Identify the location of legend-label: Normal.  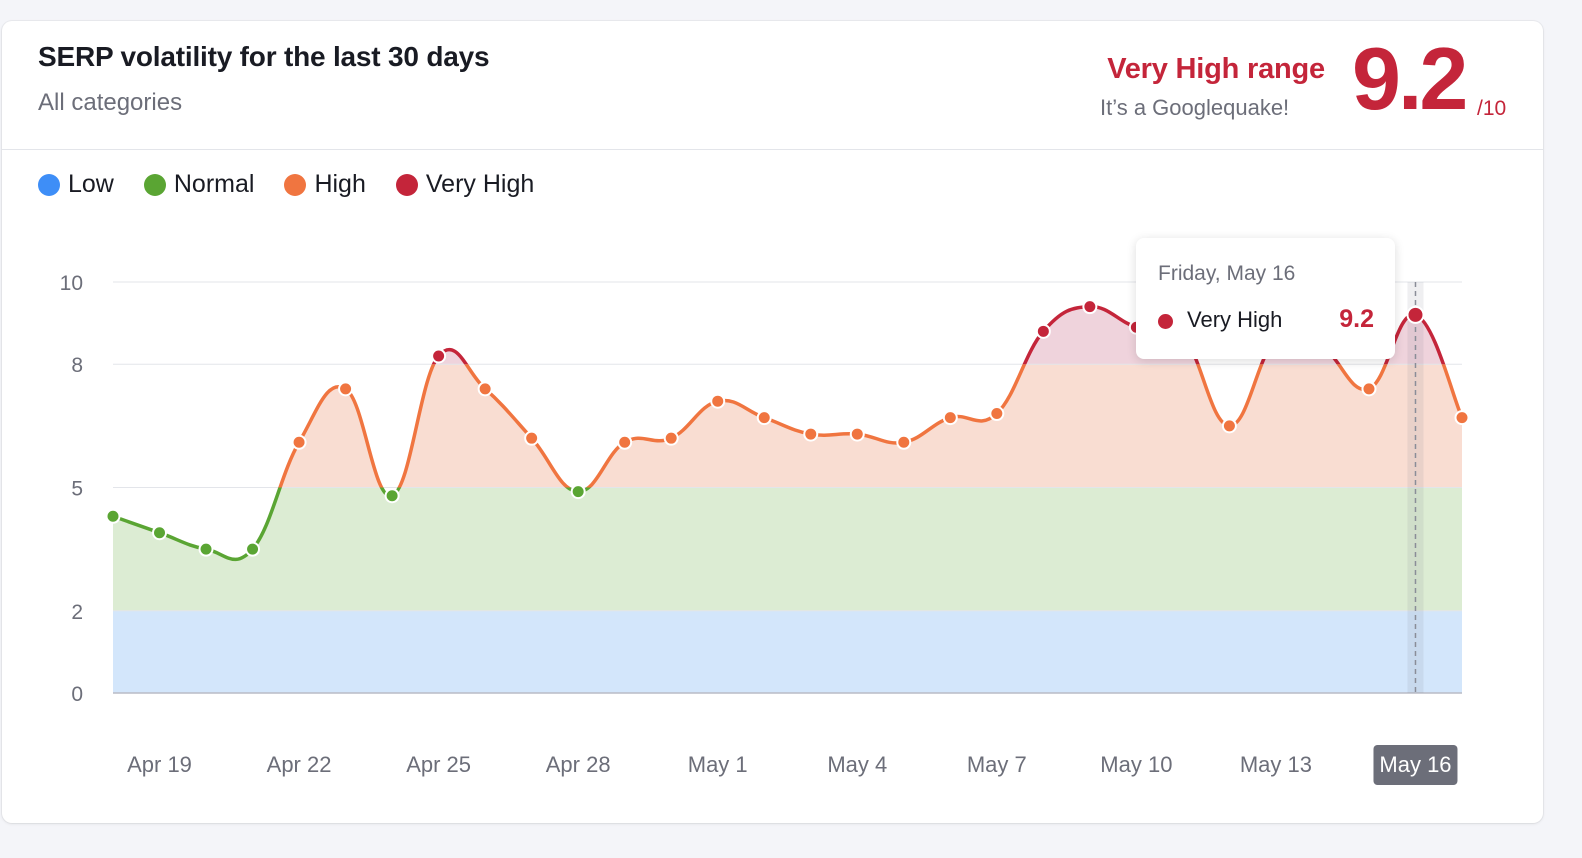
(214, 184).